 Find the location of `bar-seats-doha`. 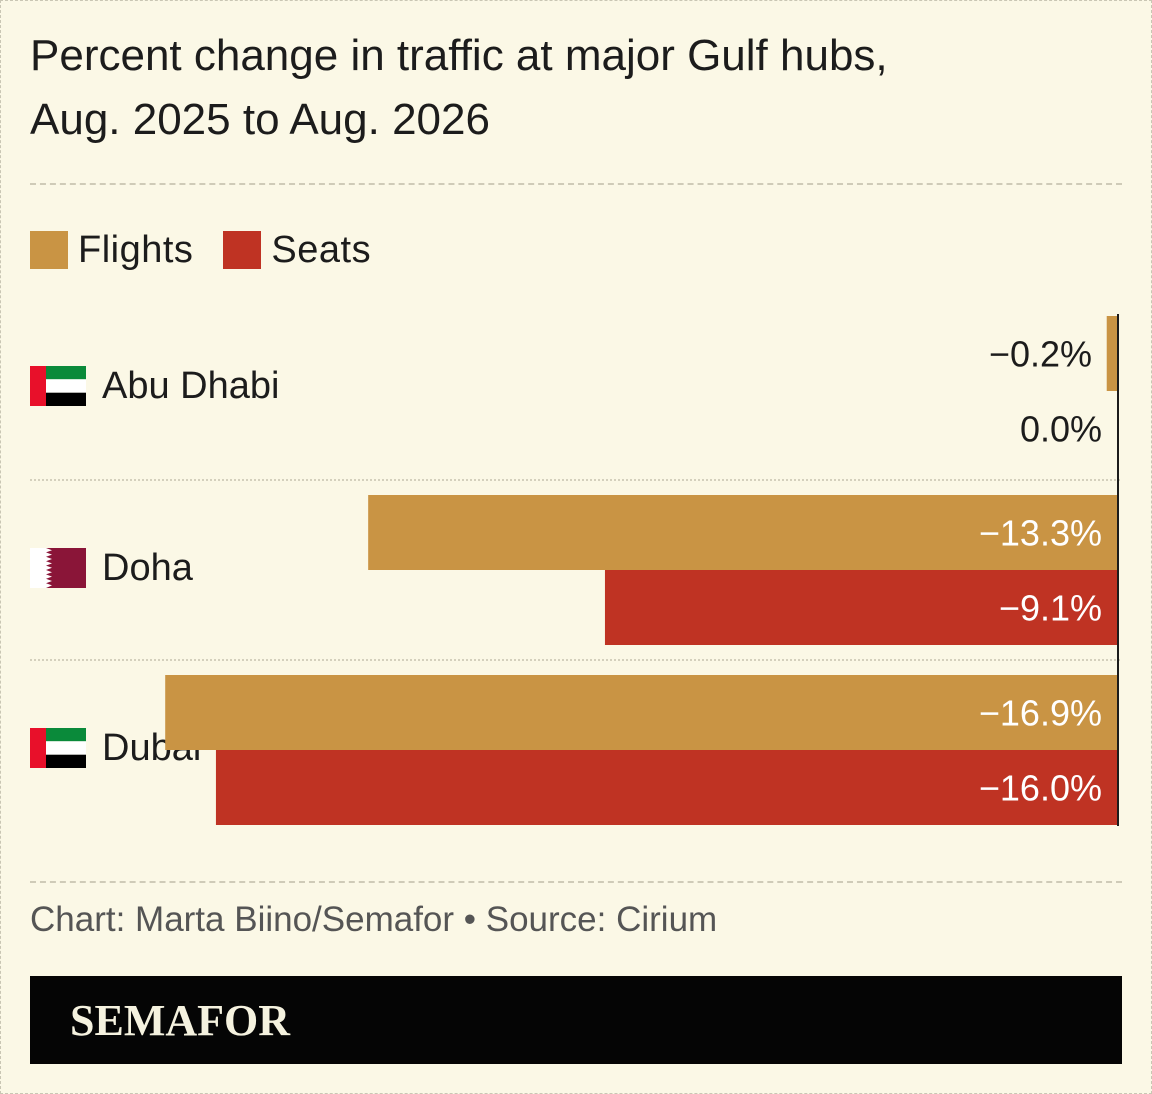

bar-seats-doha is located at coordinates (861, 607).